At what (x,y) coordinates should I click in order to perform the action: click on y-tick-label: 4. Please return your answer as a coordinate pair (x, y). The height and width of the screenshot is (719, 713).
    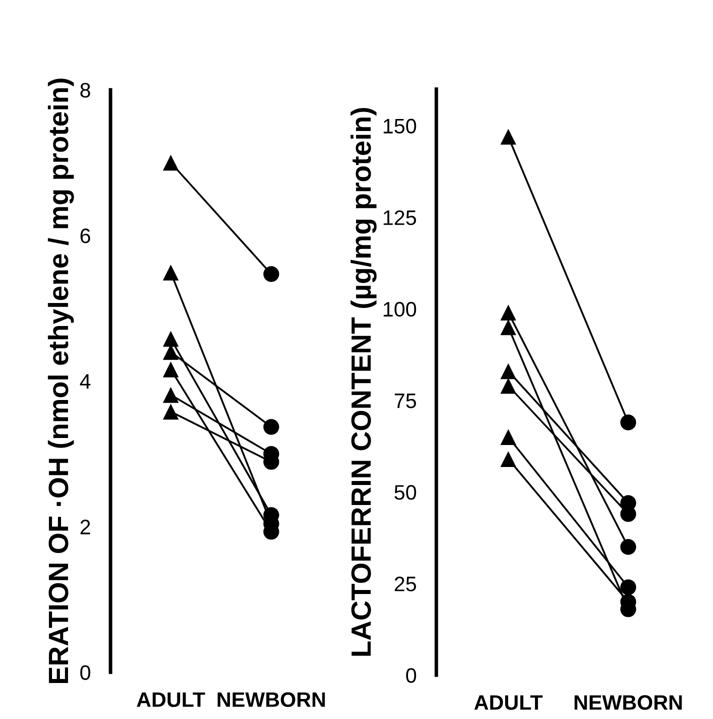
    Looking at the image, I should click on (85, 381).